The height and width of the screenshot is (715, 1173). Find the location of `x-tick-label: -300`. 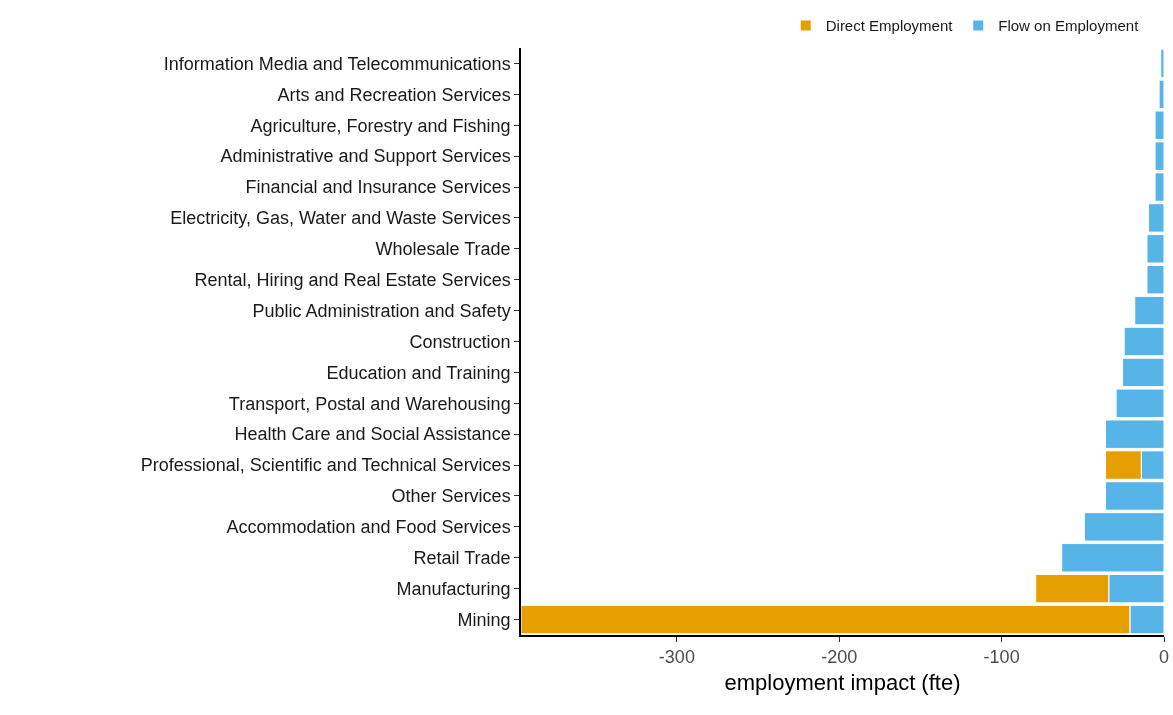

x-tick-label: -300 is located at coordinates (676, 657).